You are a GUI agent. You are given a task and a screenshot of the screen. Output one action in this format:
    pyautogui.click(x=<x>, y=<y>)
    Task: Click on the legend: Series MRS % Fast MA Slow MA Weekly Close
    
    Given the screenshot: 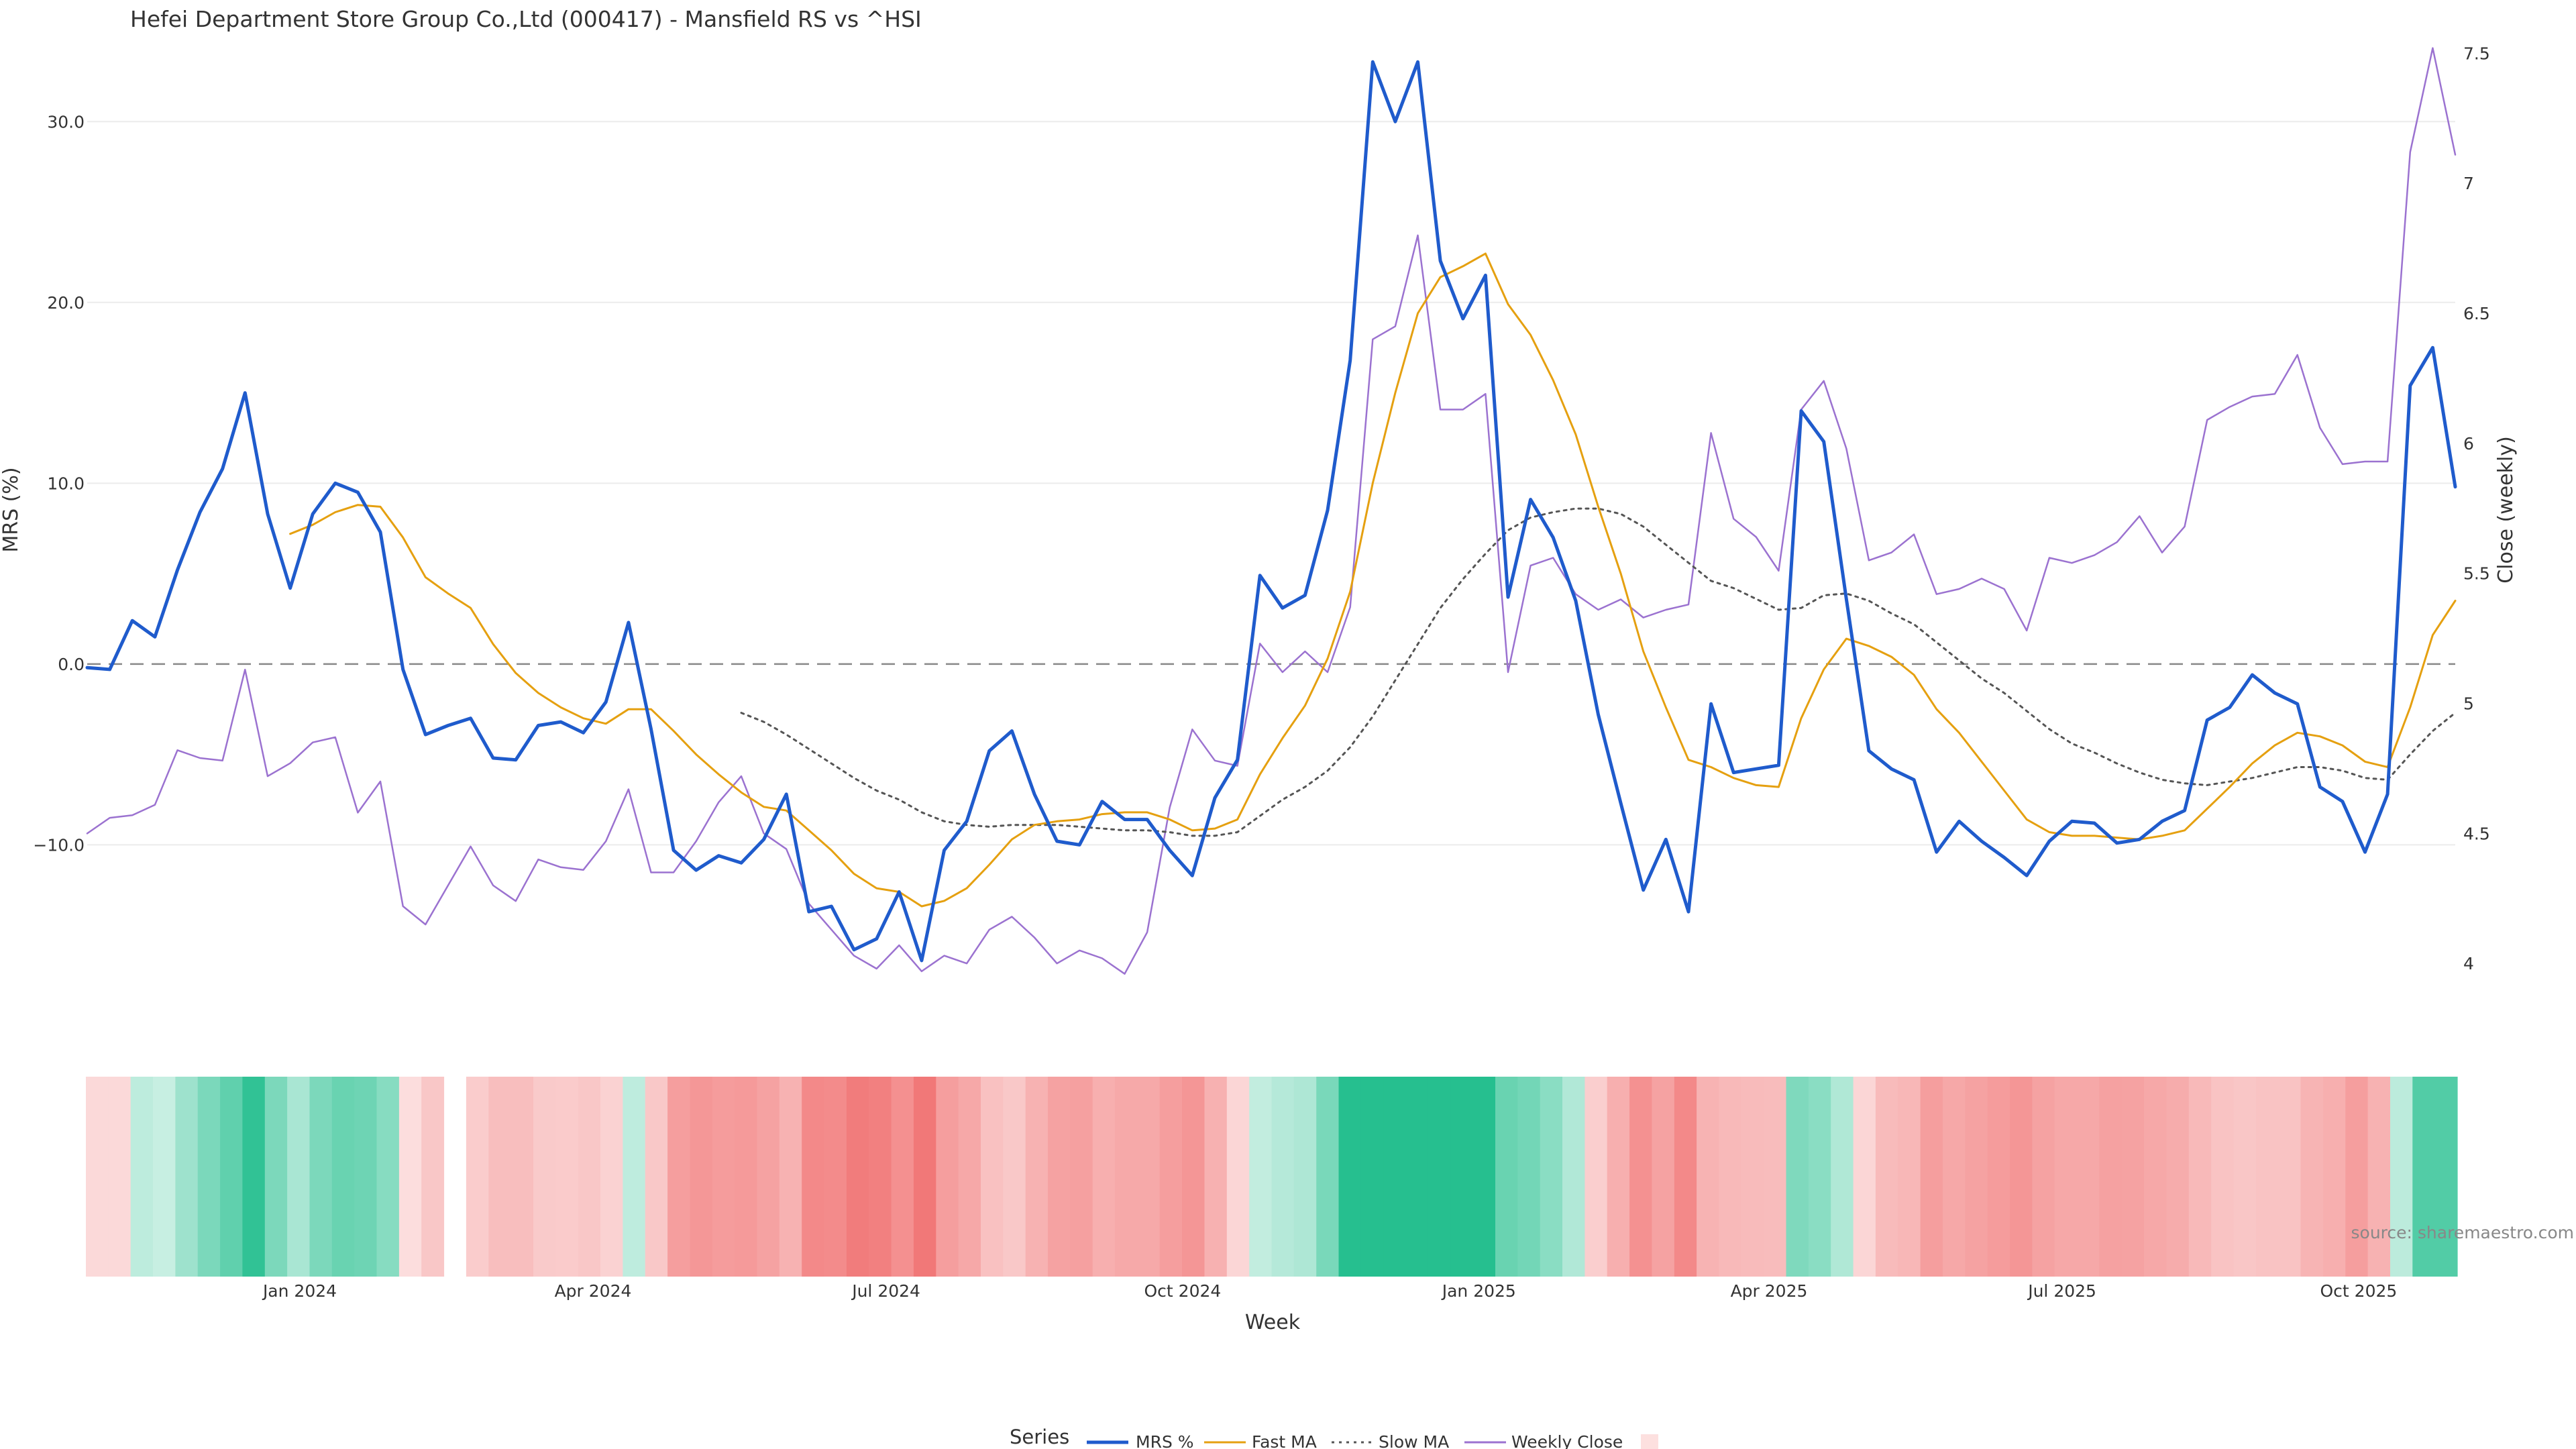 What is the action you would take?
    pyautogui.click(x=1334, y=1437)
    